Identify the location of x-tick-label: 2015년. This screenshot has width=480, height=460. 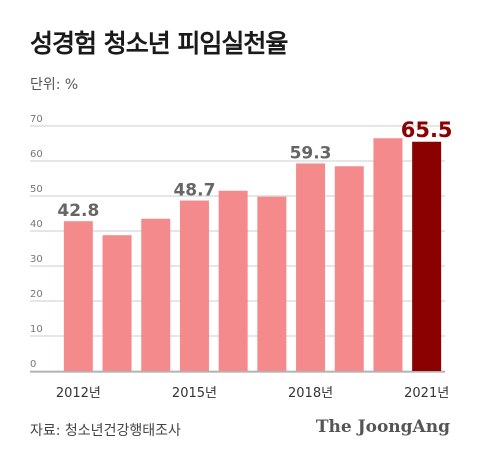
(194, 393).